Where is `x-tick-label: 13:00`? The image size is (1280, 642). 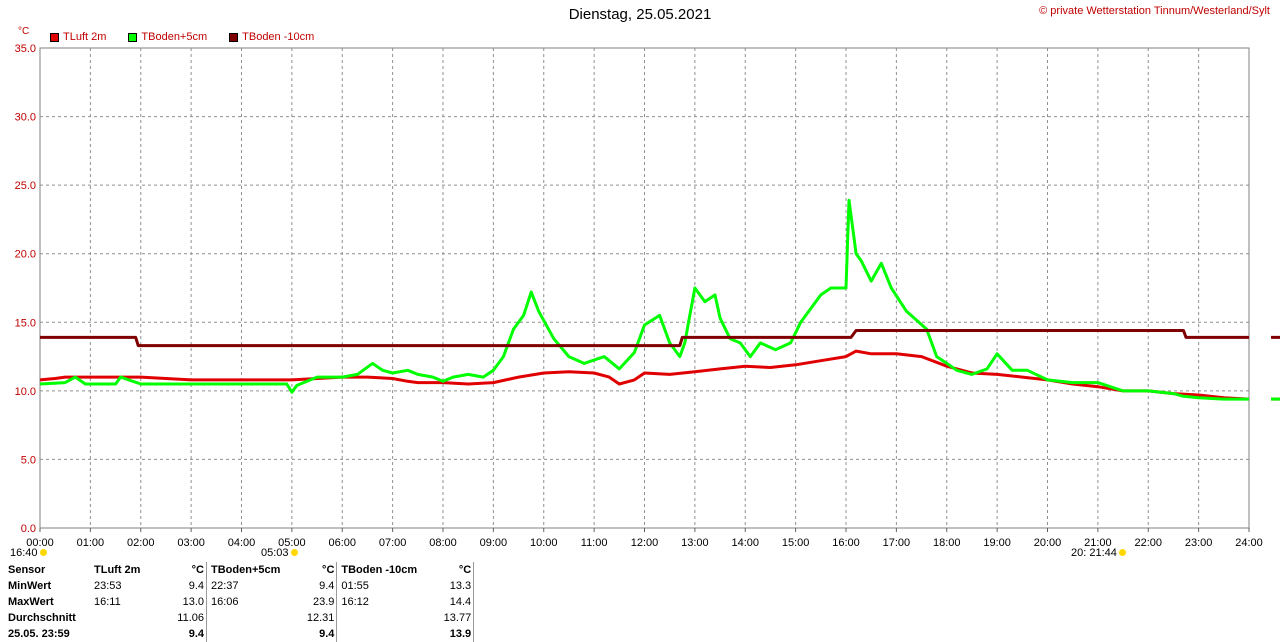
x-tick-label: 13:00 is located at coordinates (695, 543).